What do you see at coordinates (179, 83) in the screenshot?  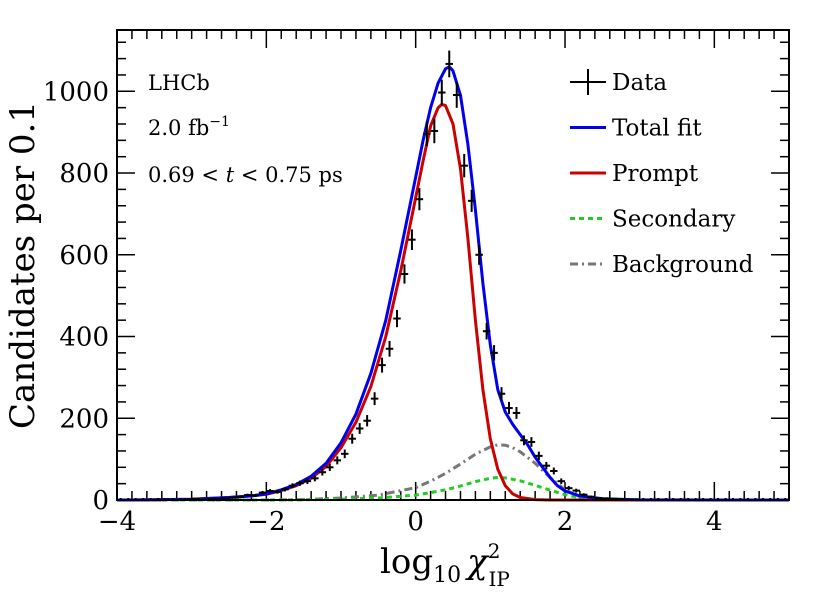 I see `experiment-label: LHCb` at bounding box center [179, 83].